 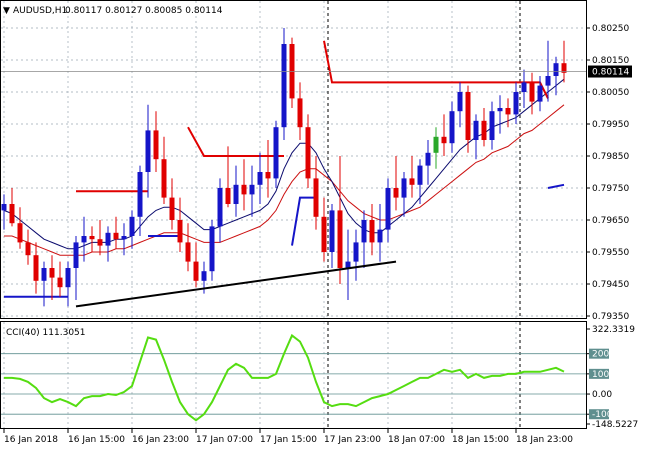 What do you see at coordinates (610, 73) in the screenshot?
I see `last-price-label: 0.80114` at bounding box center [610, 73].